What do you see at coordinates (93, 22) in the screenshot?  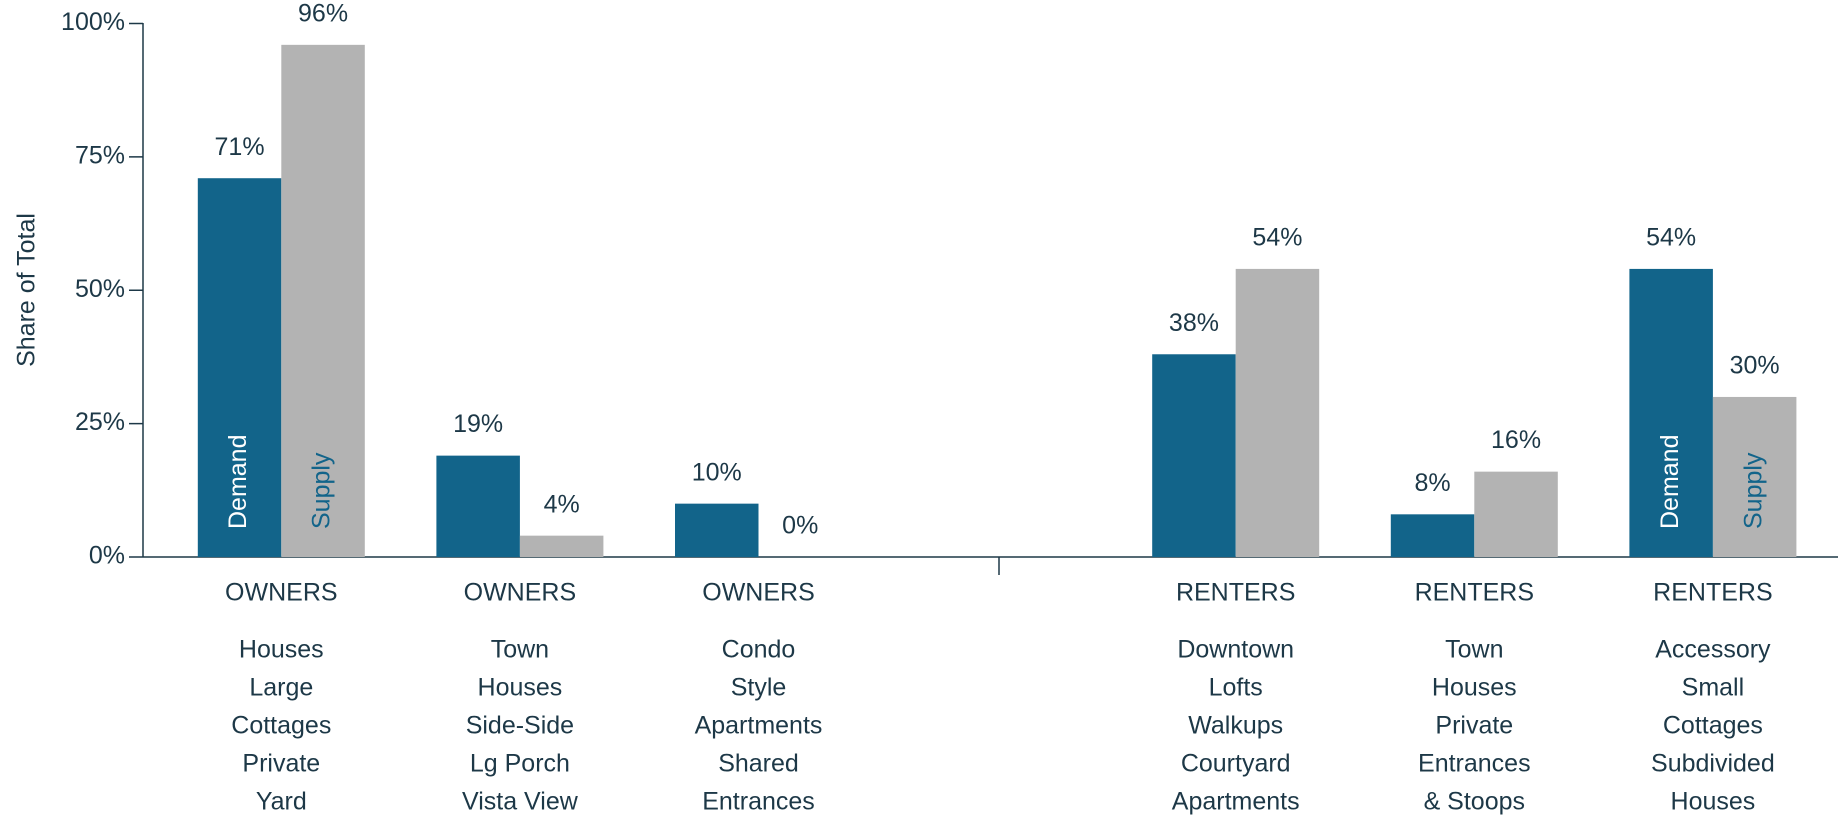 I see `y-tick-label: 100%` at bounding box center [93, 22].